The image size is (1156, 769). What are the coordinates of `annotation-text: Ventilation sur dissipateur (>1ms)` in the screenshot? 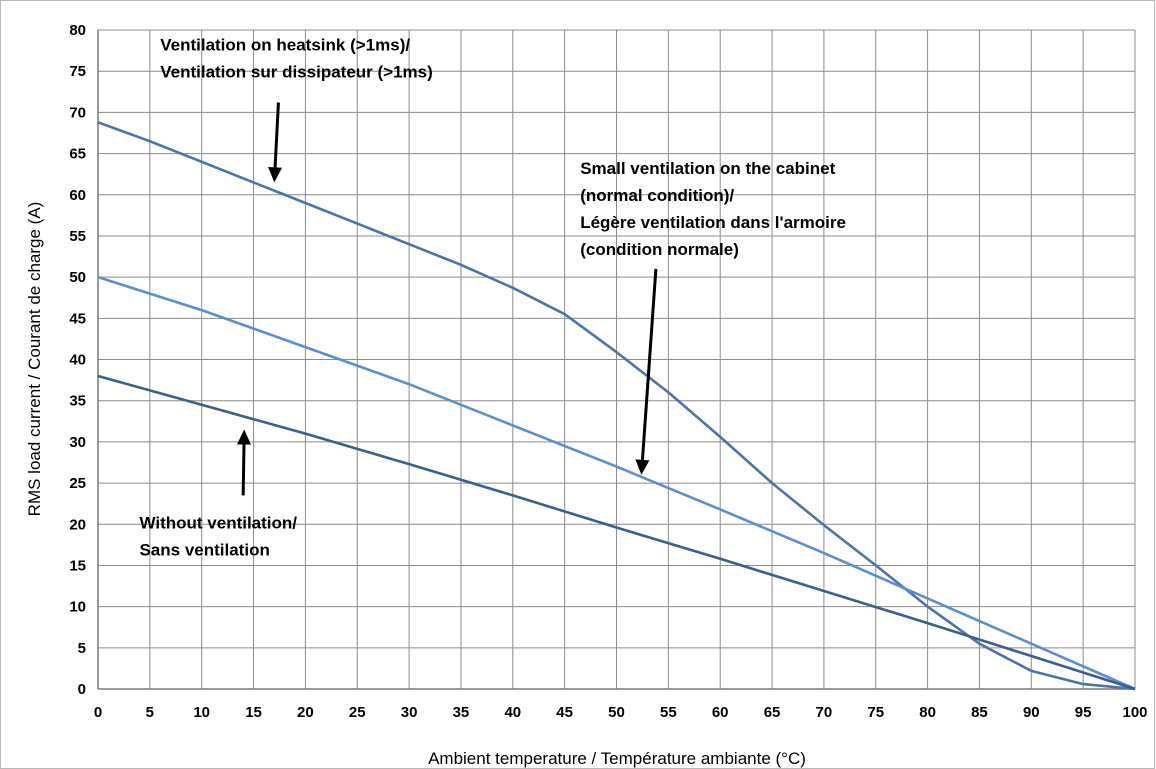 It's located at (296, 72).